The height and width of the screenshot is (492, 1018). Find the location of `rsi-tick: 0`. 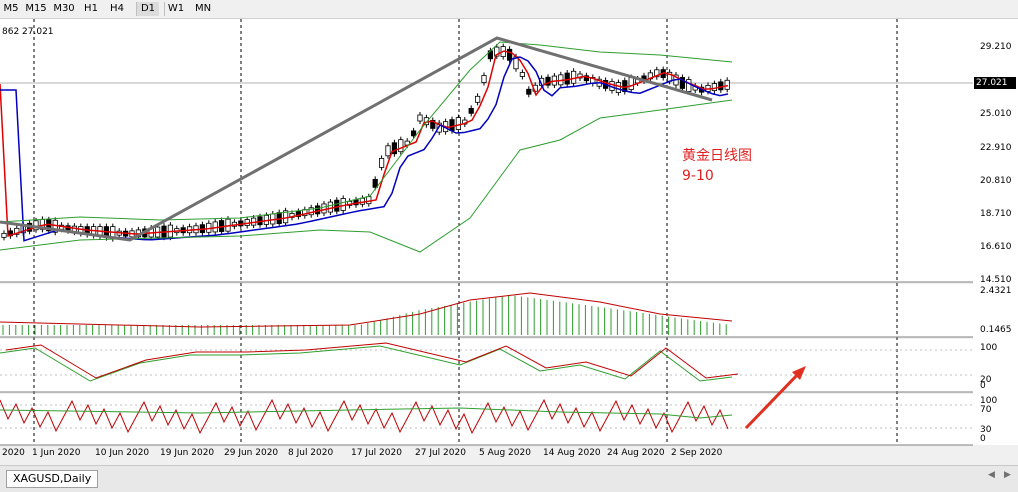

rsi-tick: 0 is located at coordinates (983, 439).